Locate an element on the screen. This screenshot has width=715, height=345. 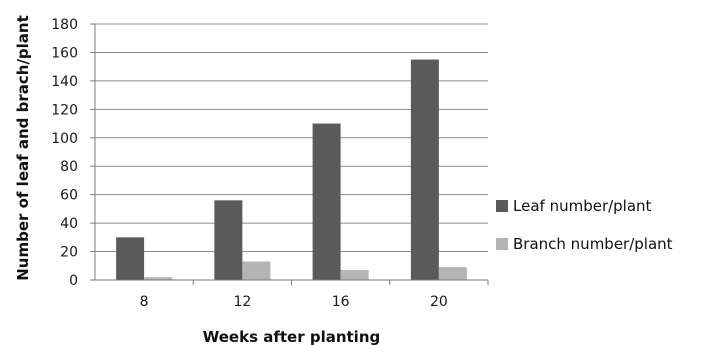
y-tick-label: 120 is located at coordinates (64, 110).